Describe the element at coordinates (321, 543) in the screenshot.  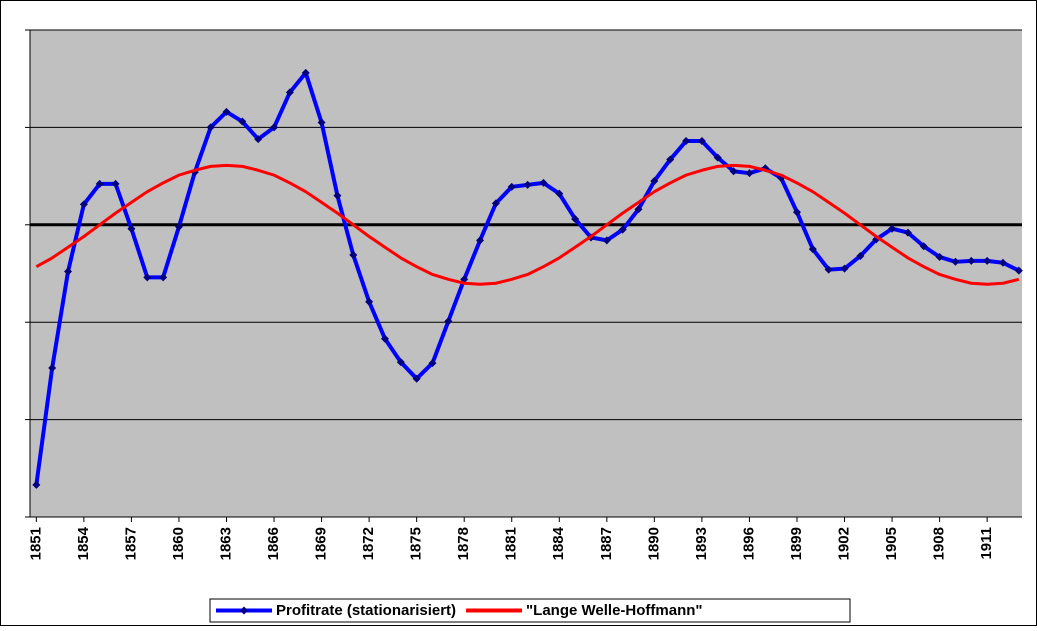
I see `x-tick-label: 1869` at that location.